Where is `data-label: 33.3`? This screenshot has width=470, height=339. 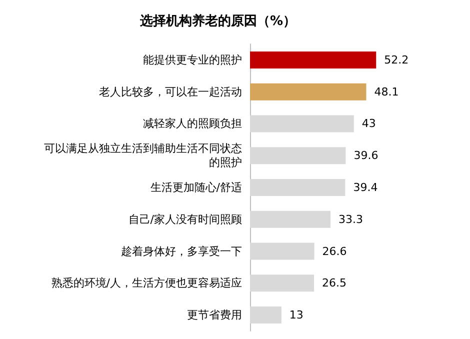 data-label: 33.3 is located at coordinates (350, 219).